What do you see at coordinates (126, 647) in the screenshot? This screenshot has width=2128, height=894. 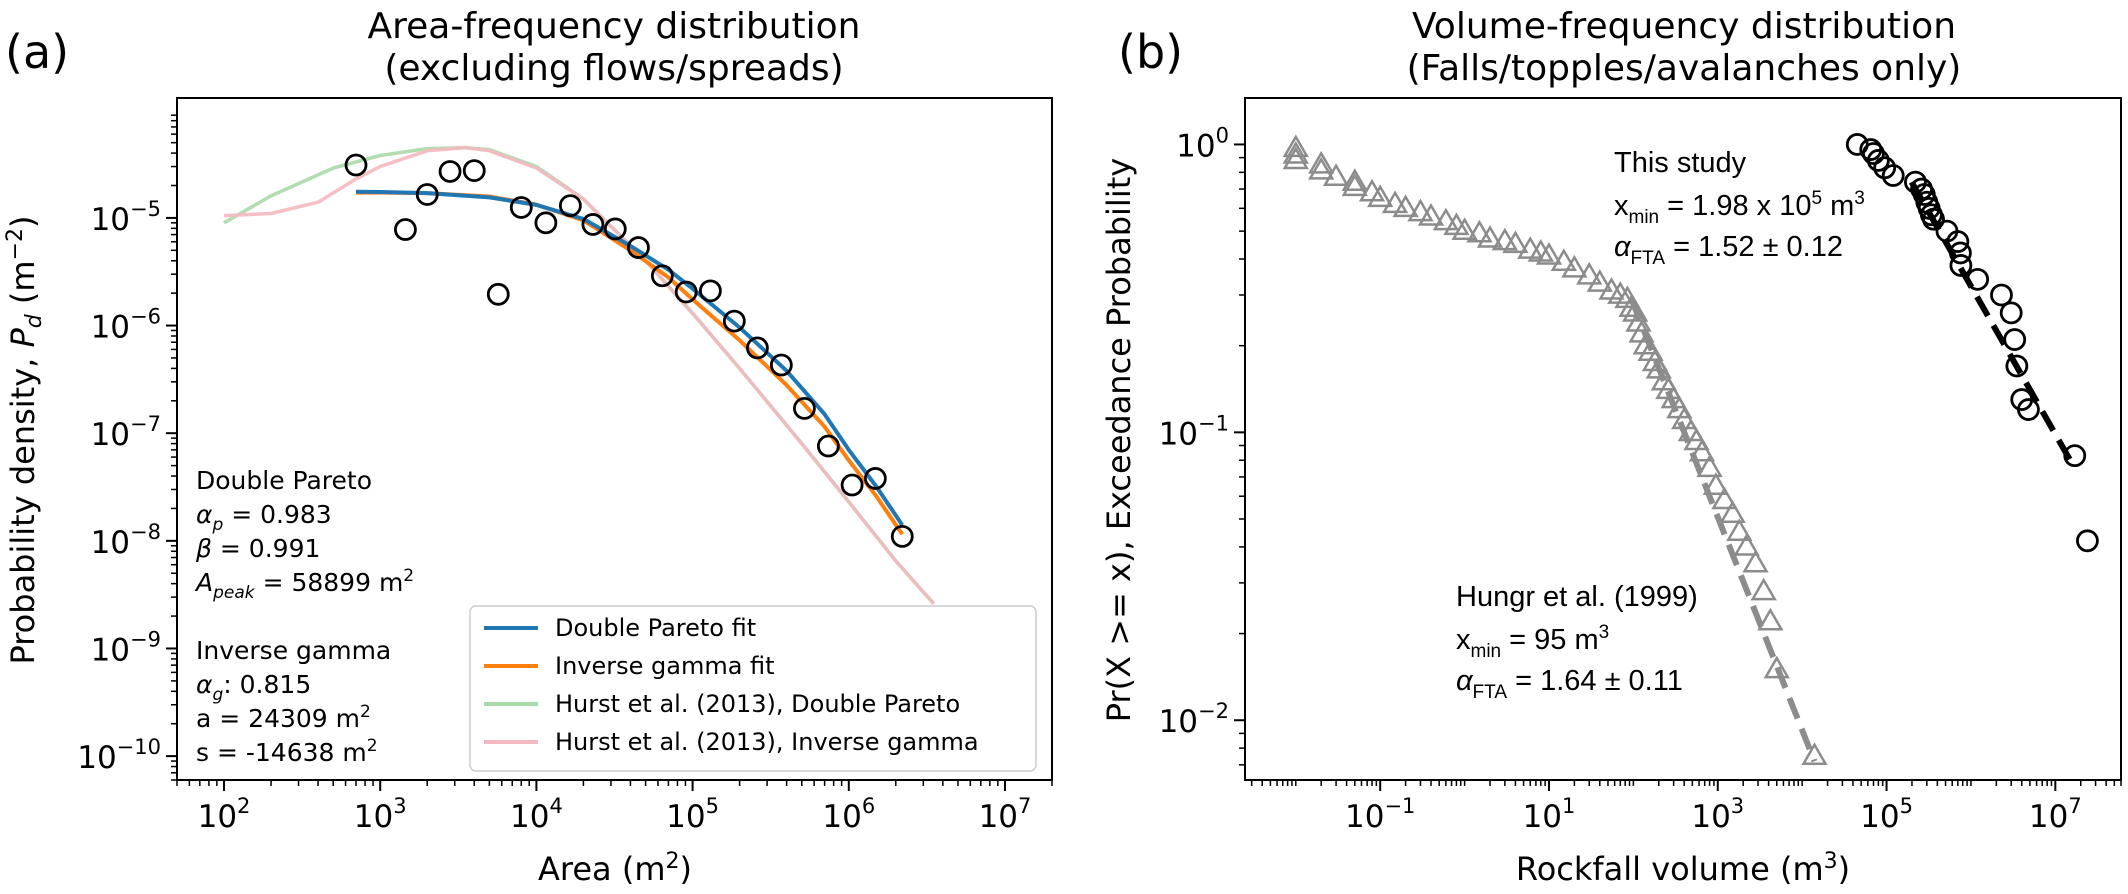 I see `panel-a-y-tick-label: 10⁻⁹` at bounding box center [126, 647].